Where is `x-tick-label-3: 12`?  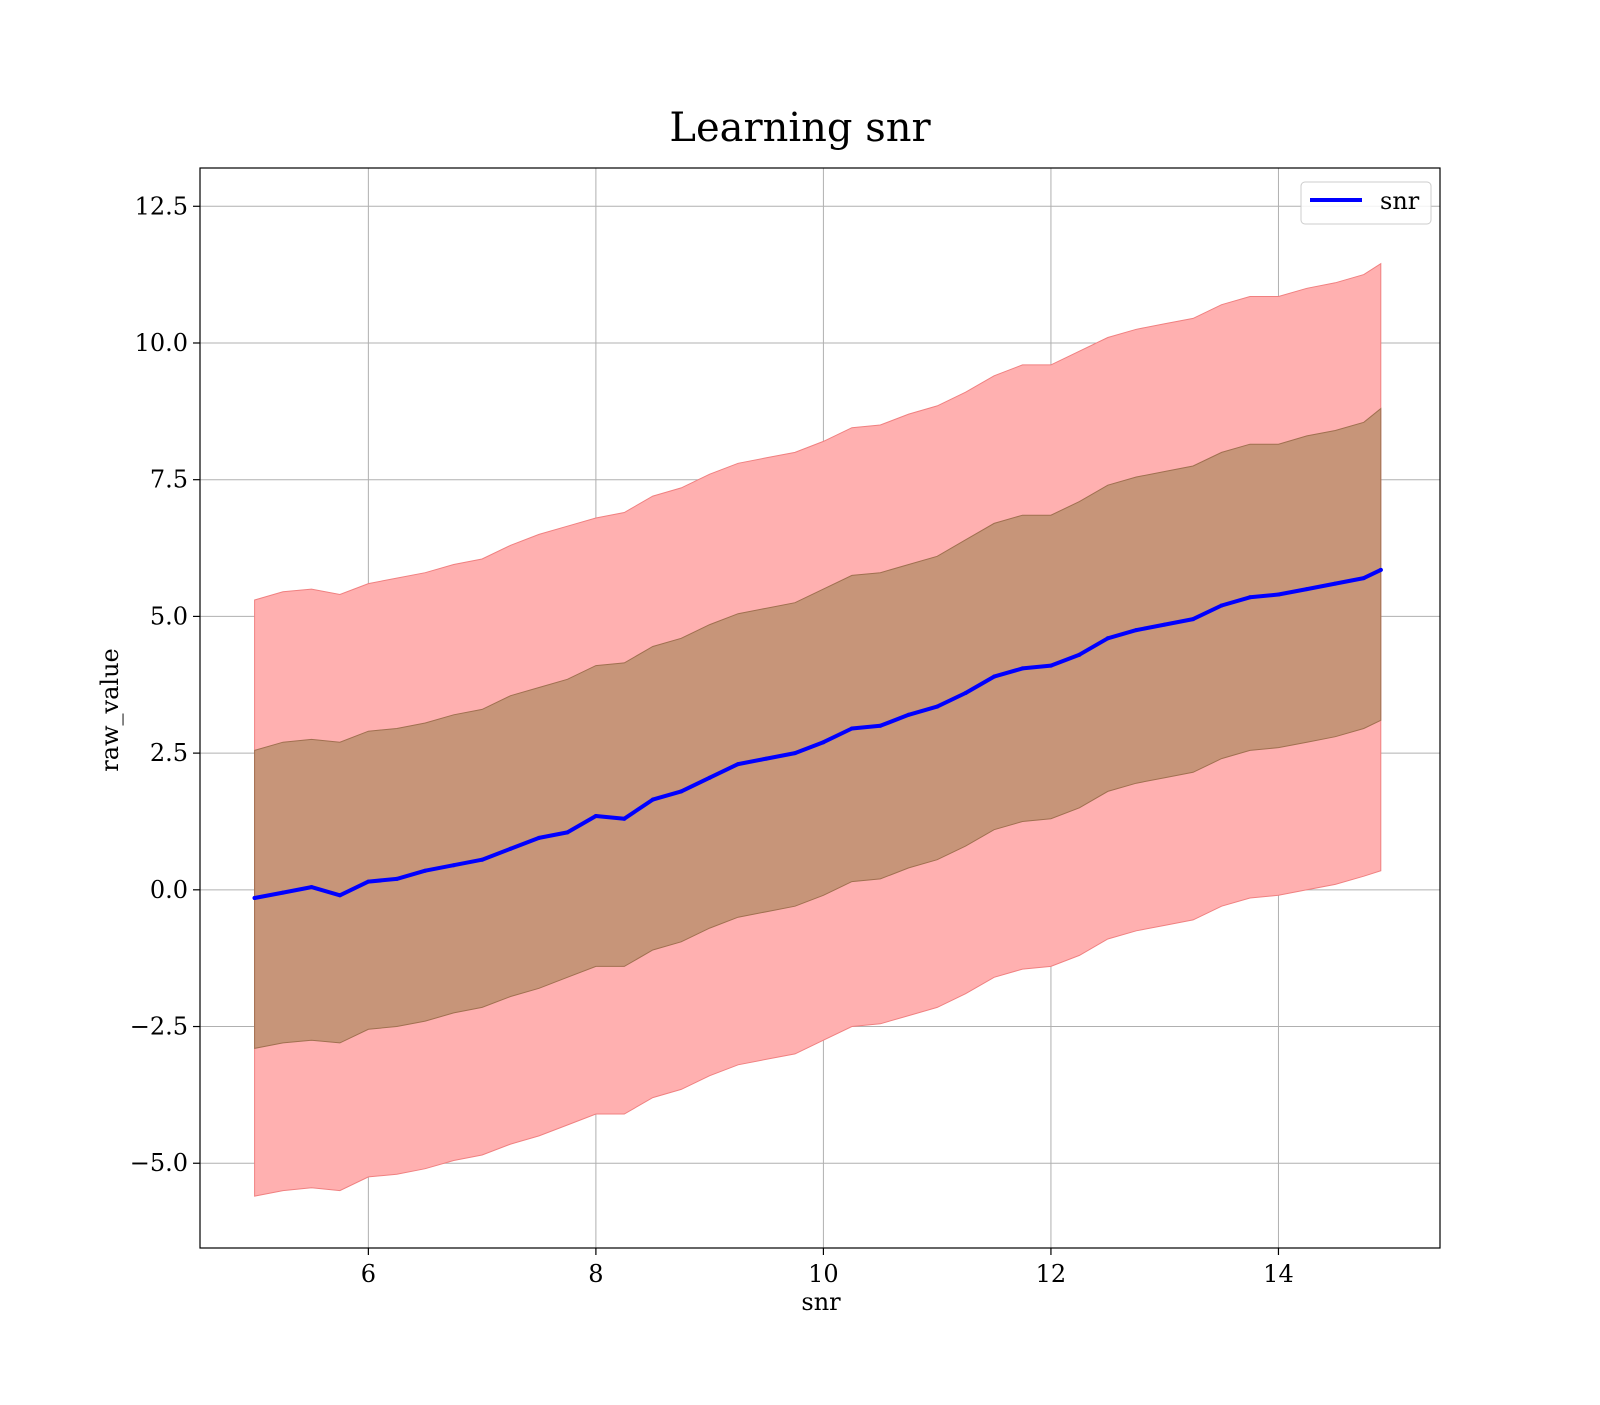 x-tick-label-3: 12 is located at coordinates (1051, 1274).